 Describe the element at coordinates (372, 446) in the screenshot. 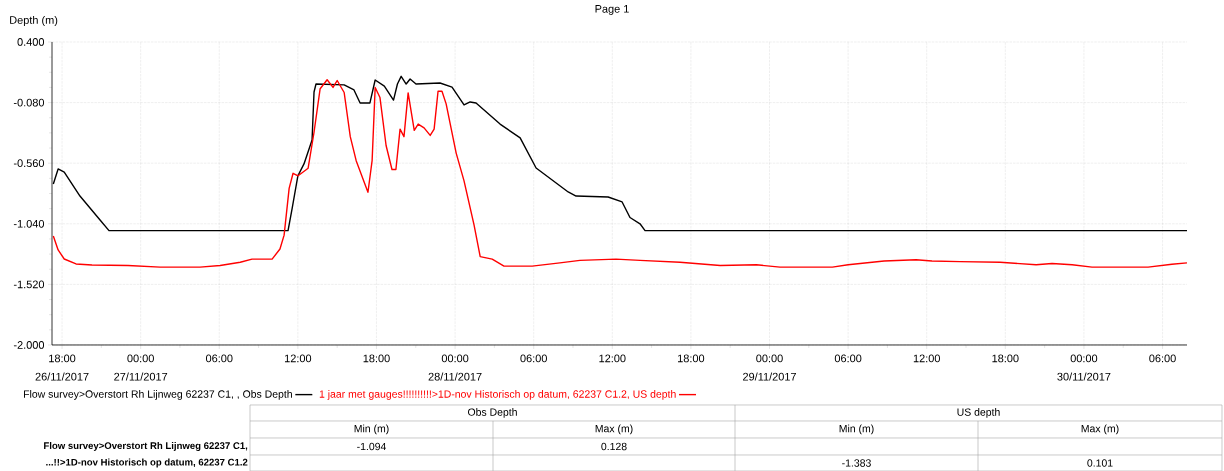

I see `text: -1.094` at that location.